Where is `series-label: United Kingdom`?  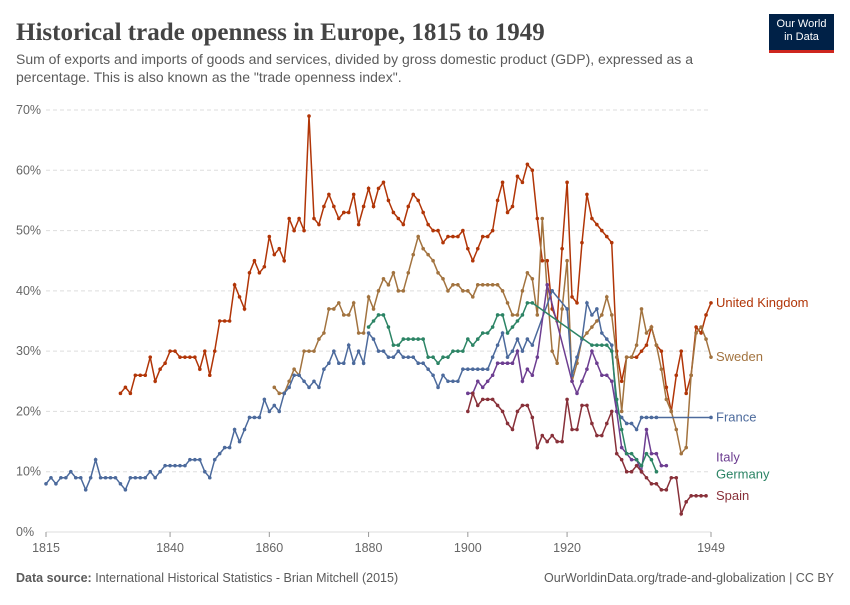 series-label: United Kingdom is located at coordinates (762, 302).